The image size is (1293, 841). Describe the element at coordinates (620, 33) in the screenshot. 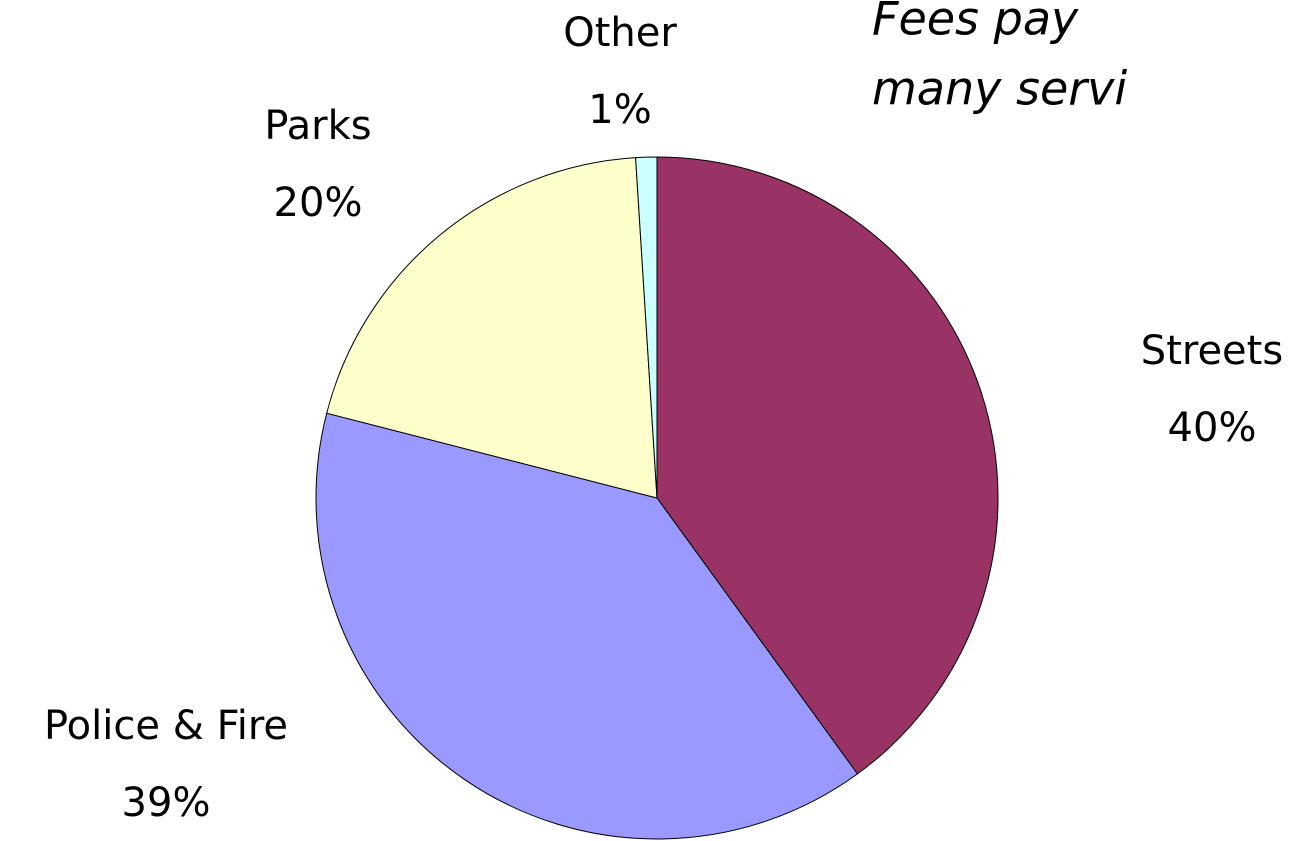

I see `slice-label: Other` at that location.